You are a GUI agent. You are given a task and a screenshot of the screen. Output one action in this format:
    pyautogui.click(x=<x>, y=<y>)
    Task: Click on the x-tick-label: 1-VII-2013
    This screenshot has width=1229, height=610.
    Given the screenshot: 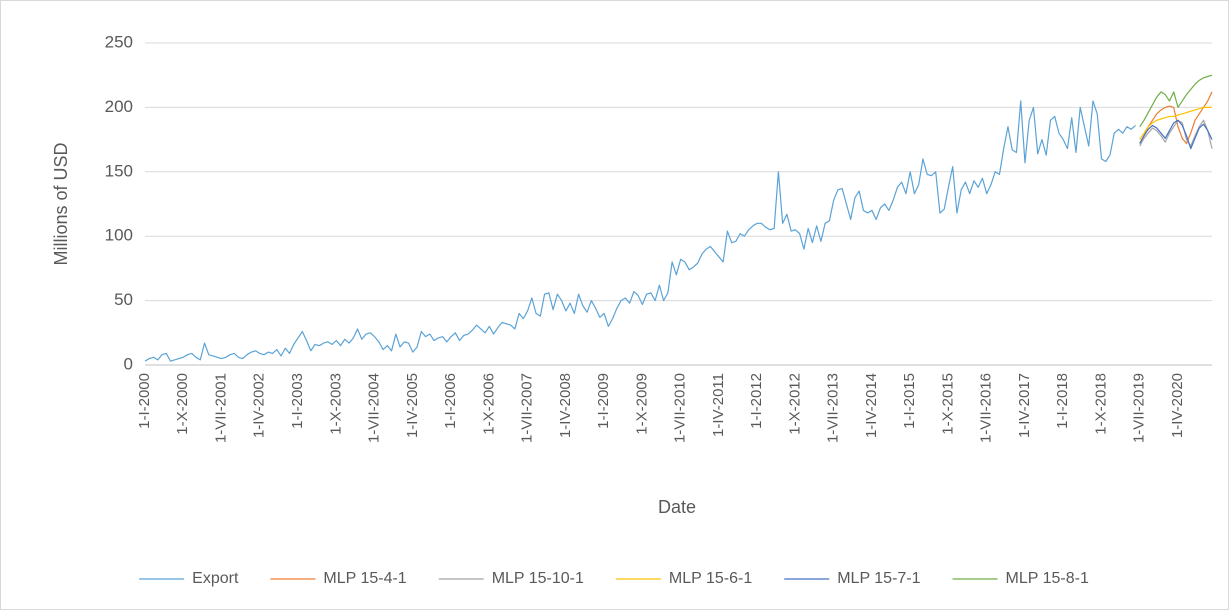 What is the action you would take?
    pyautogui.click(x=833, y=408)
    